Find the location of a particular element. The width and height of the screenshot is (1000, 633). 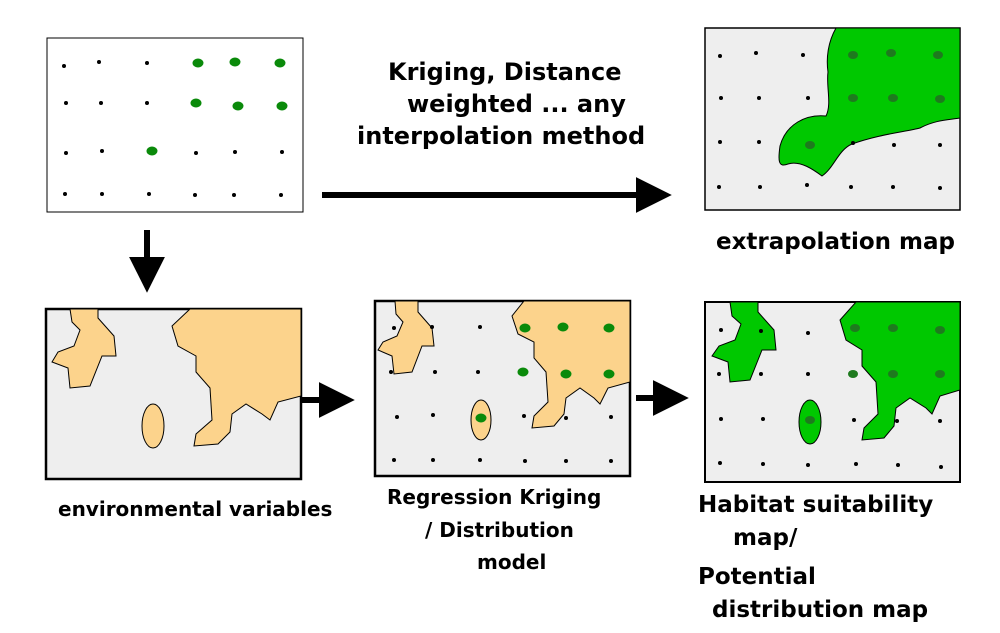

env-region-right is located at coordinates (236, 378).